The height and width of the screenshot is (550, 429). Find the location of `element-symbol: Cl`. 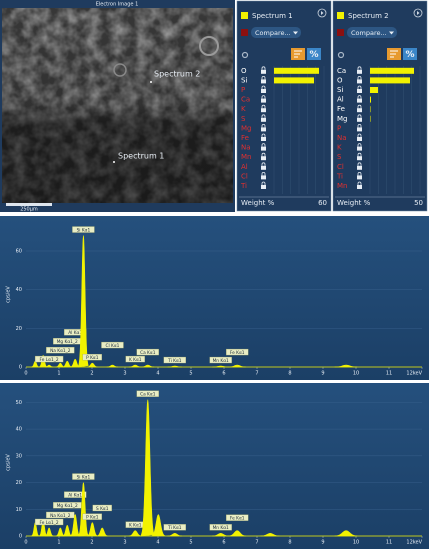

element-symbol: Cl is located at coordinates (340, 167).